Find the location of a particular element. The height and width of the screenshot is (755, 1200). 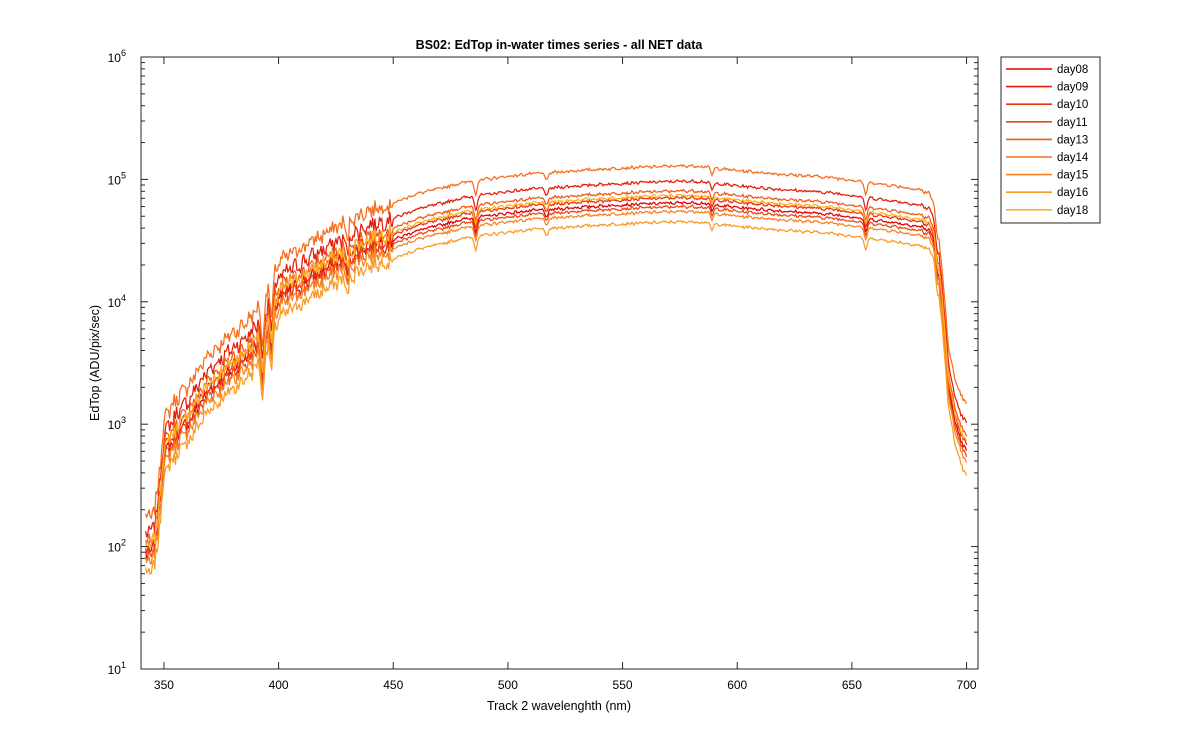

legend-item-day15: day15 is located at coordinates (1047, 176).